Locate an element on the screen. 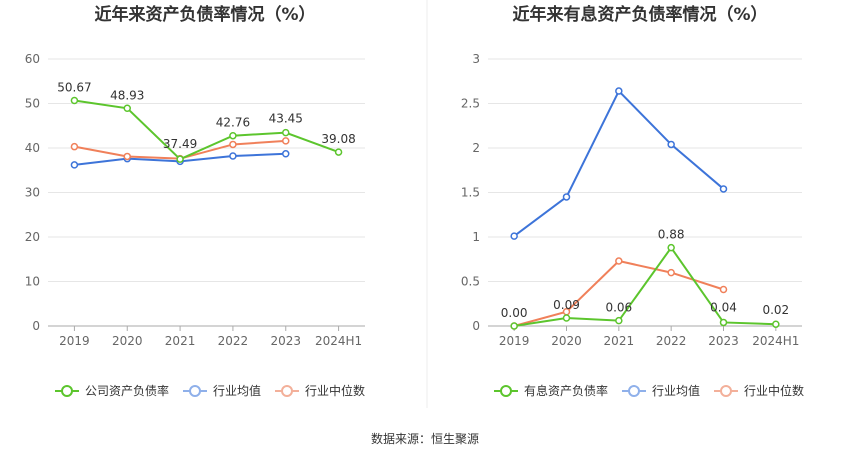 Image resolution: width=850 pixels, height=459 pixels. y-tick-label: 3 is located at coordinates (476, 59).